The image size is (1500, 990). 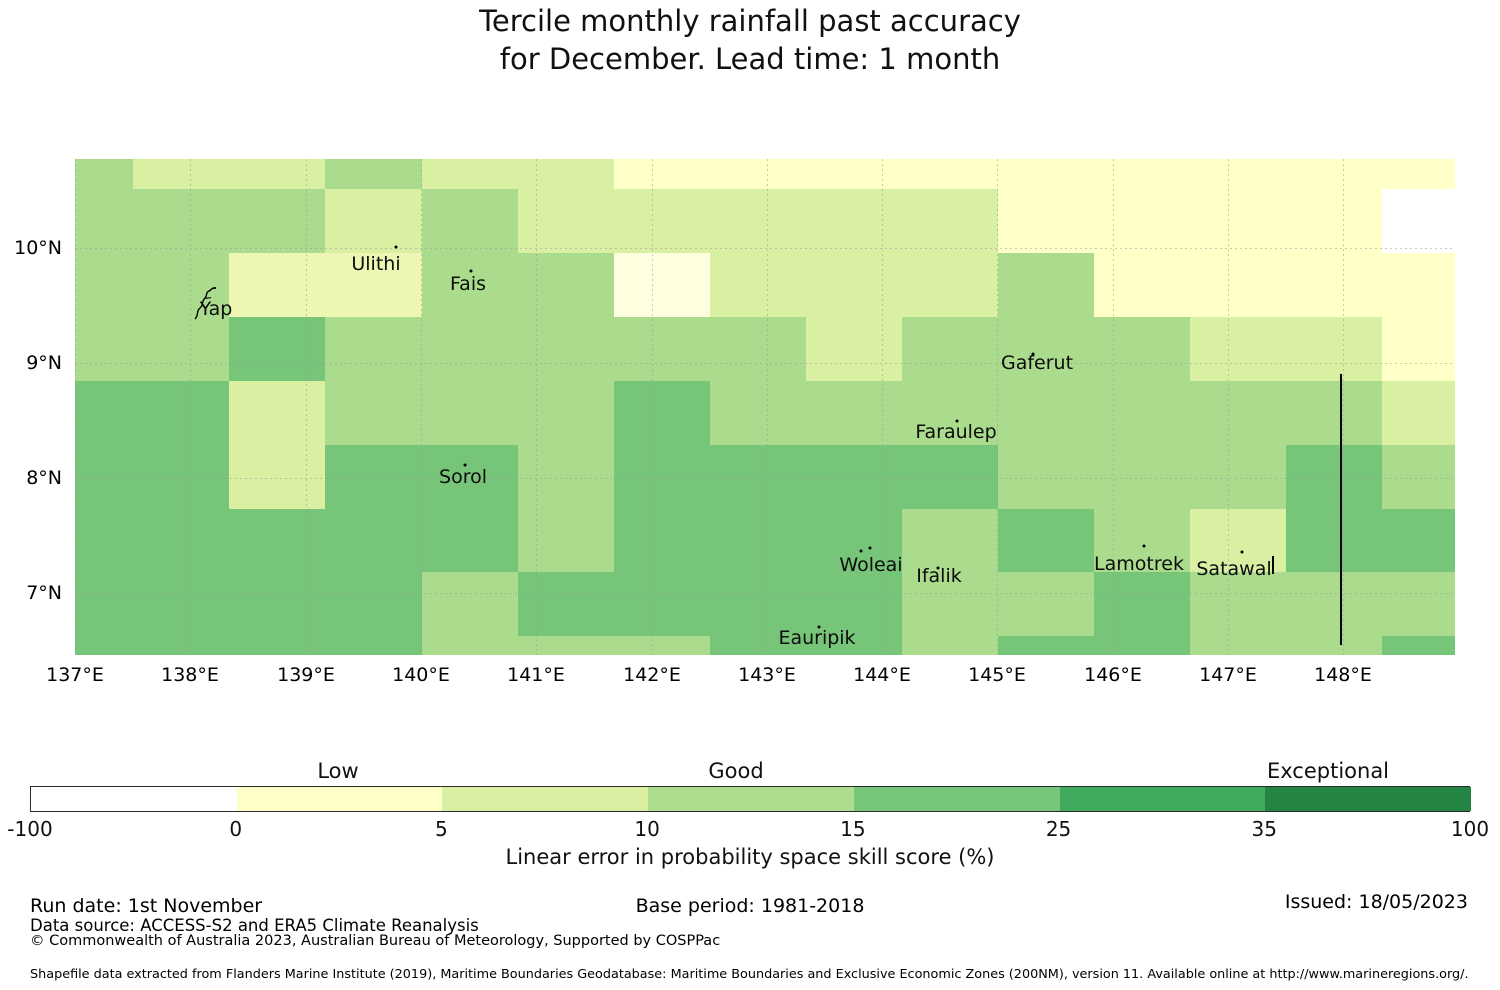 I want to click on island-label: Ifalik, so click(x=939, y=576).